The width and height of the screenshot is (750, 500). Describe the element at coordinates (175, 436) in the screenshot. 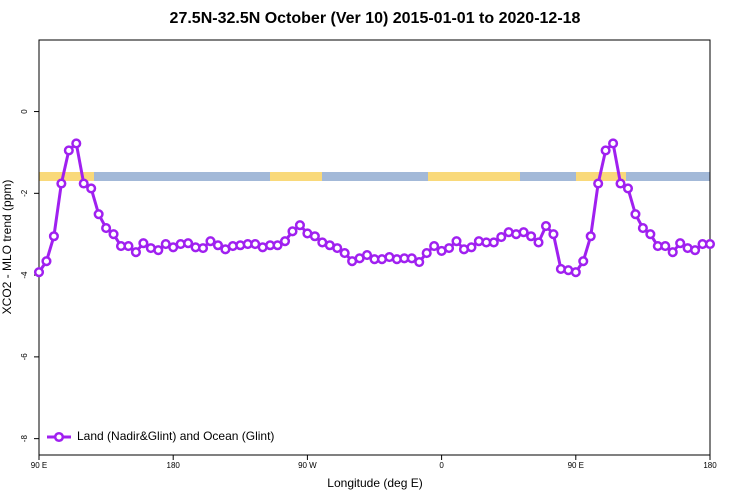

I see `legend-label: Land (Nadir&Glint) and Ocean (Glint)` at that location.